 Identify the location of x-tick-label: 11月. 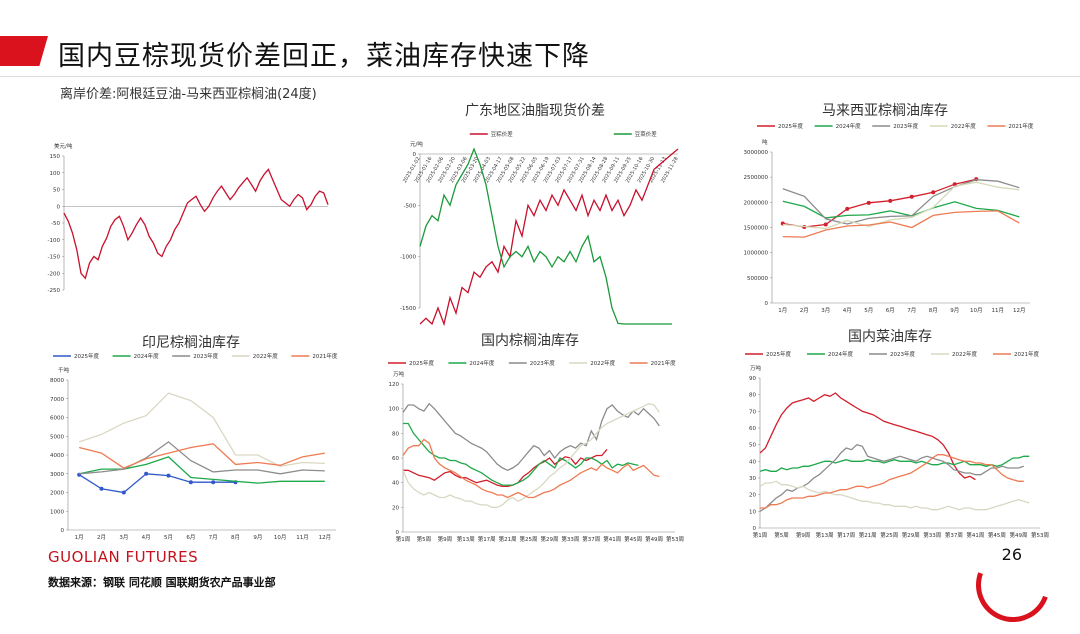
(302, 537).